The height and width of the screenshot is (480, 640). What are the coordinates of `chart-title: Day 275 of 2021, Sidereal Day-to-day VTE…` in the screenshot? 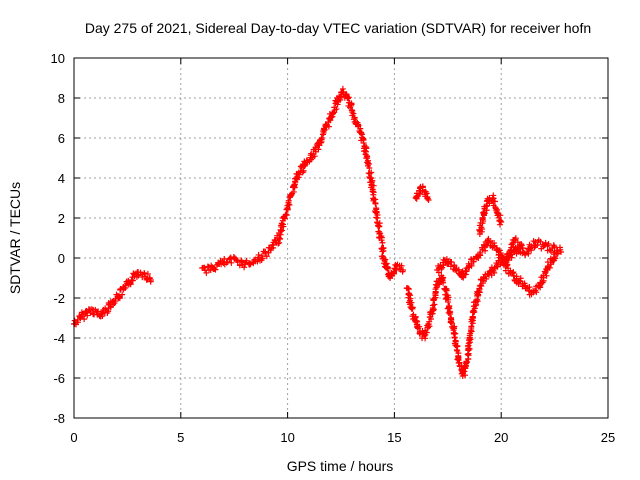 It's located at (338, 28).